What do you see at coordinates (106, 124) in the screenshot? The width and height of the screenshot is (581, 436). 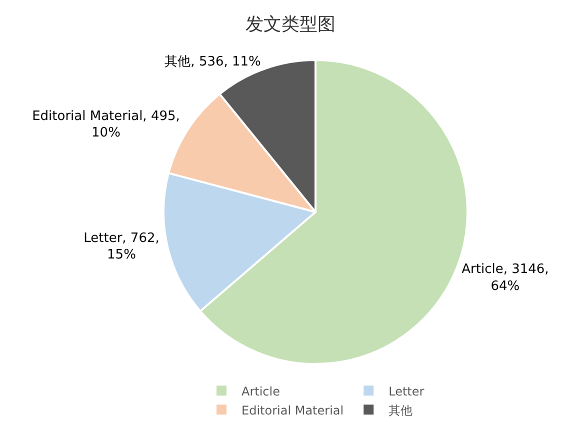 I see `data-label: Editorial Material, 495, 10%` at bounding box center [106, 124].